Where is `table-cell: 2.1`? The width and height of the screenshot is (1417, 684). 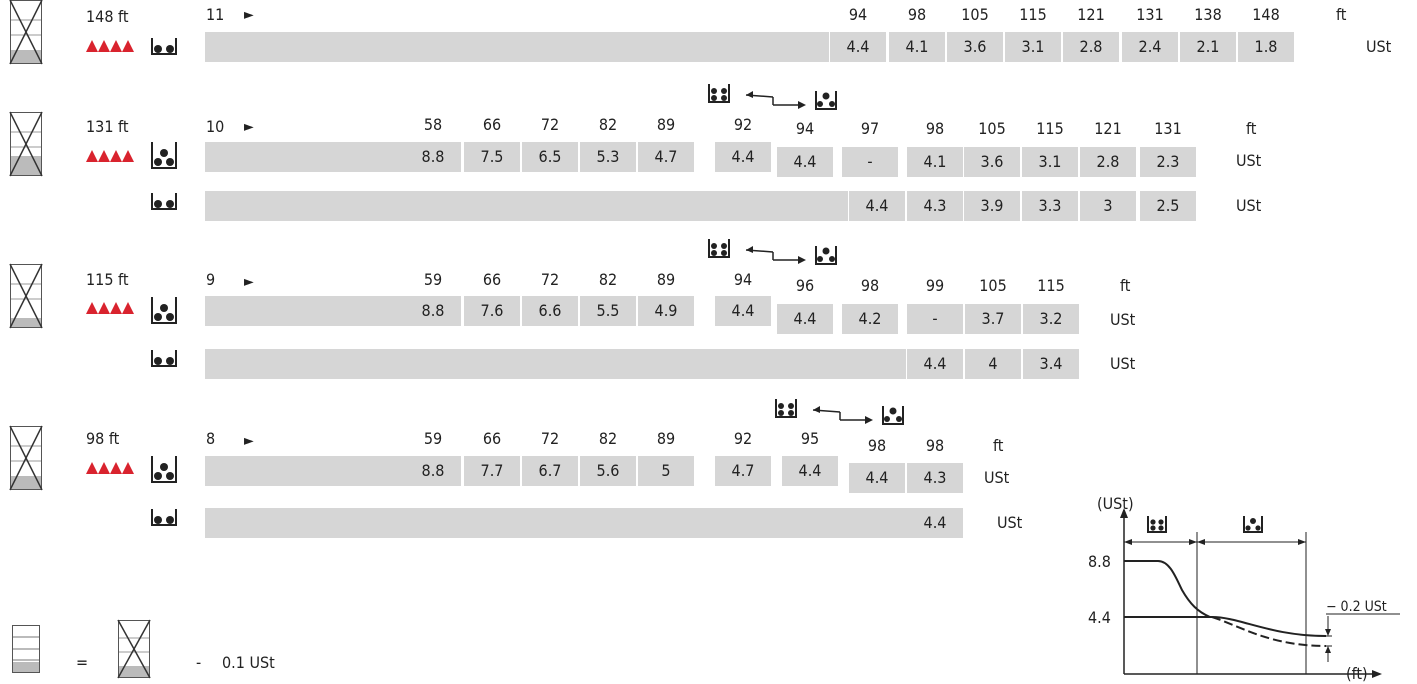 table-cell: 2.1 is located at coordinates (1208, 47).